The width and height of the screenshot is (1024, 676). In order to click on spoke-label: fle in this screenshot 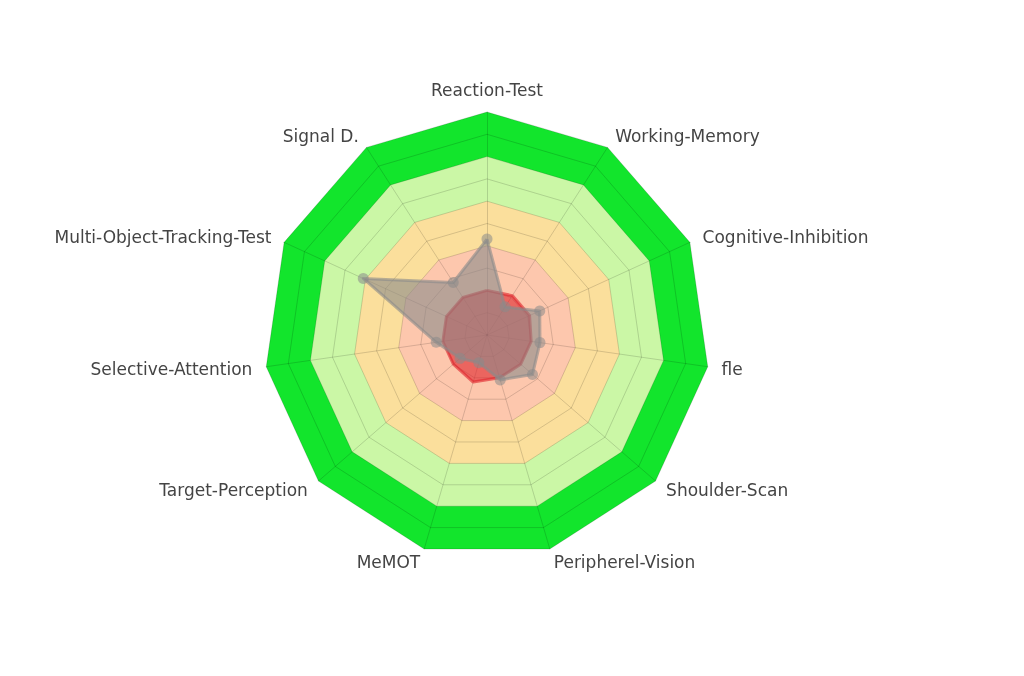, I will do `click(732, 368)`.